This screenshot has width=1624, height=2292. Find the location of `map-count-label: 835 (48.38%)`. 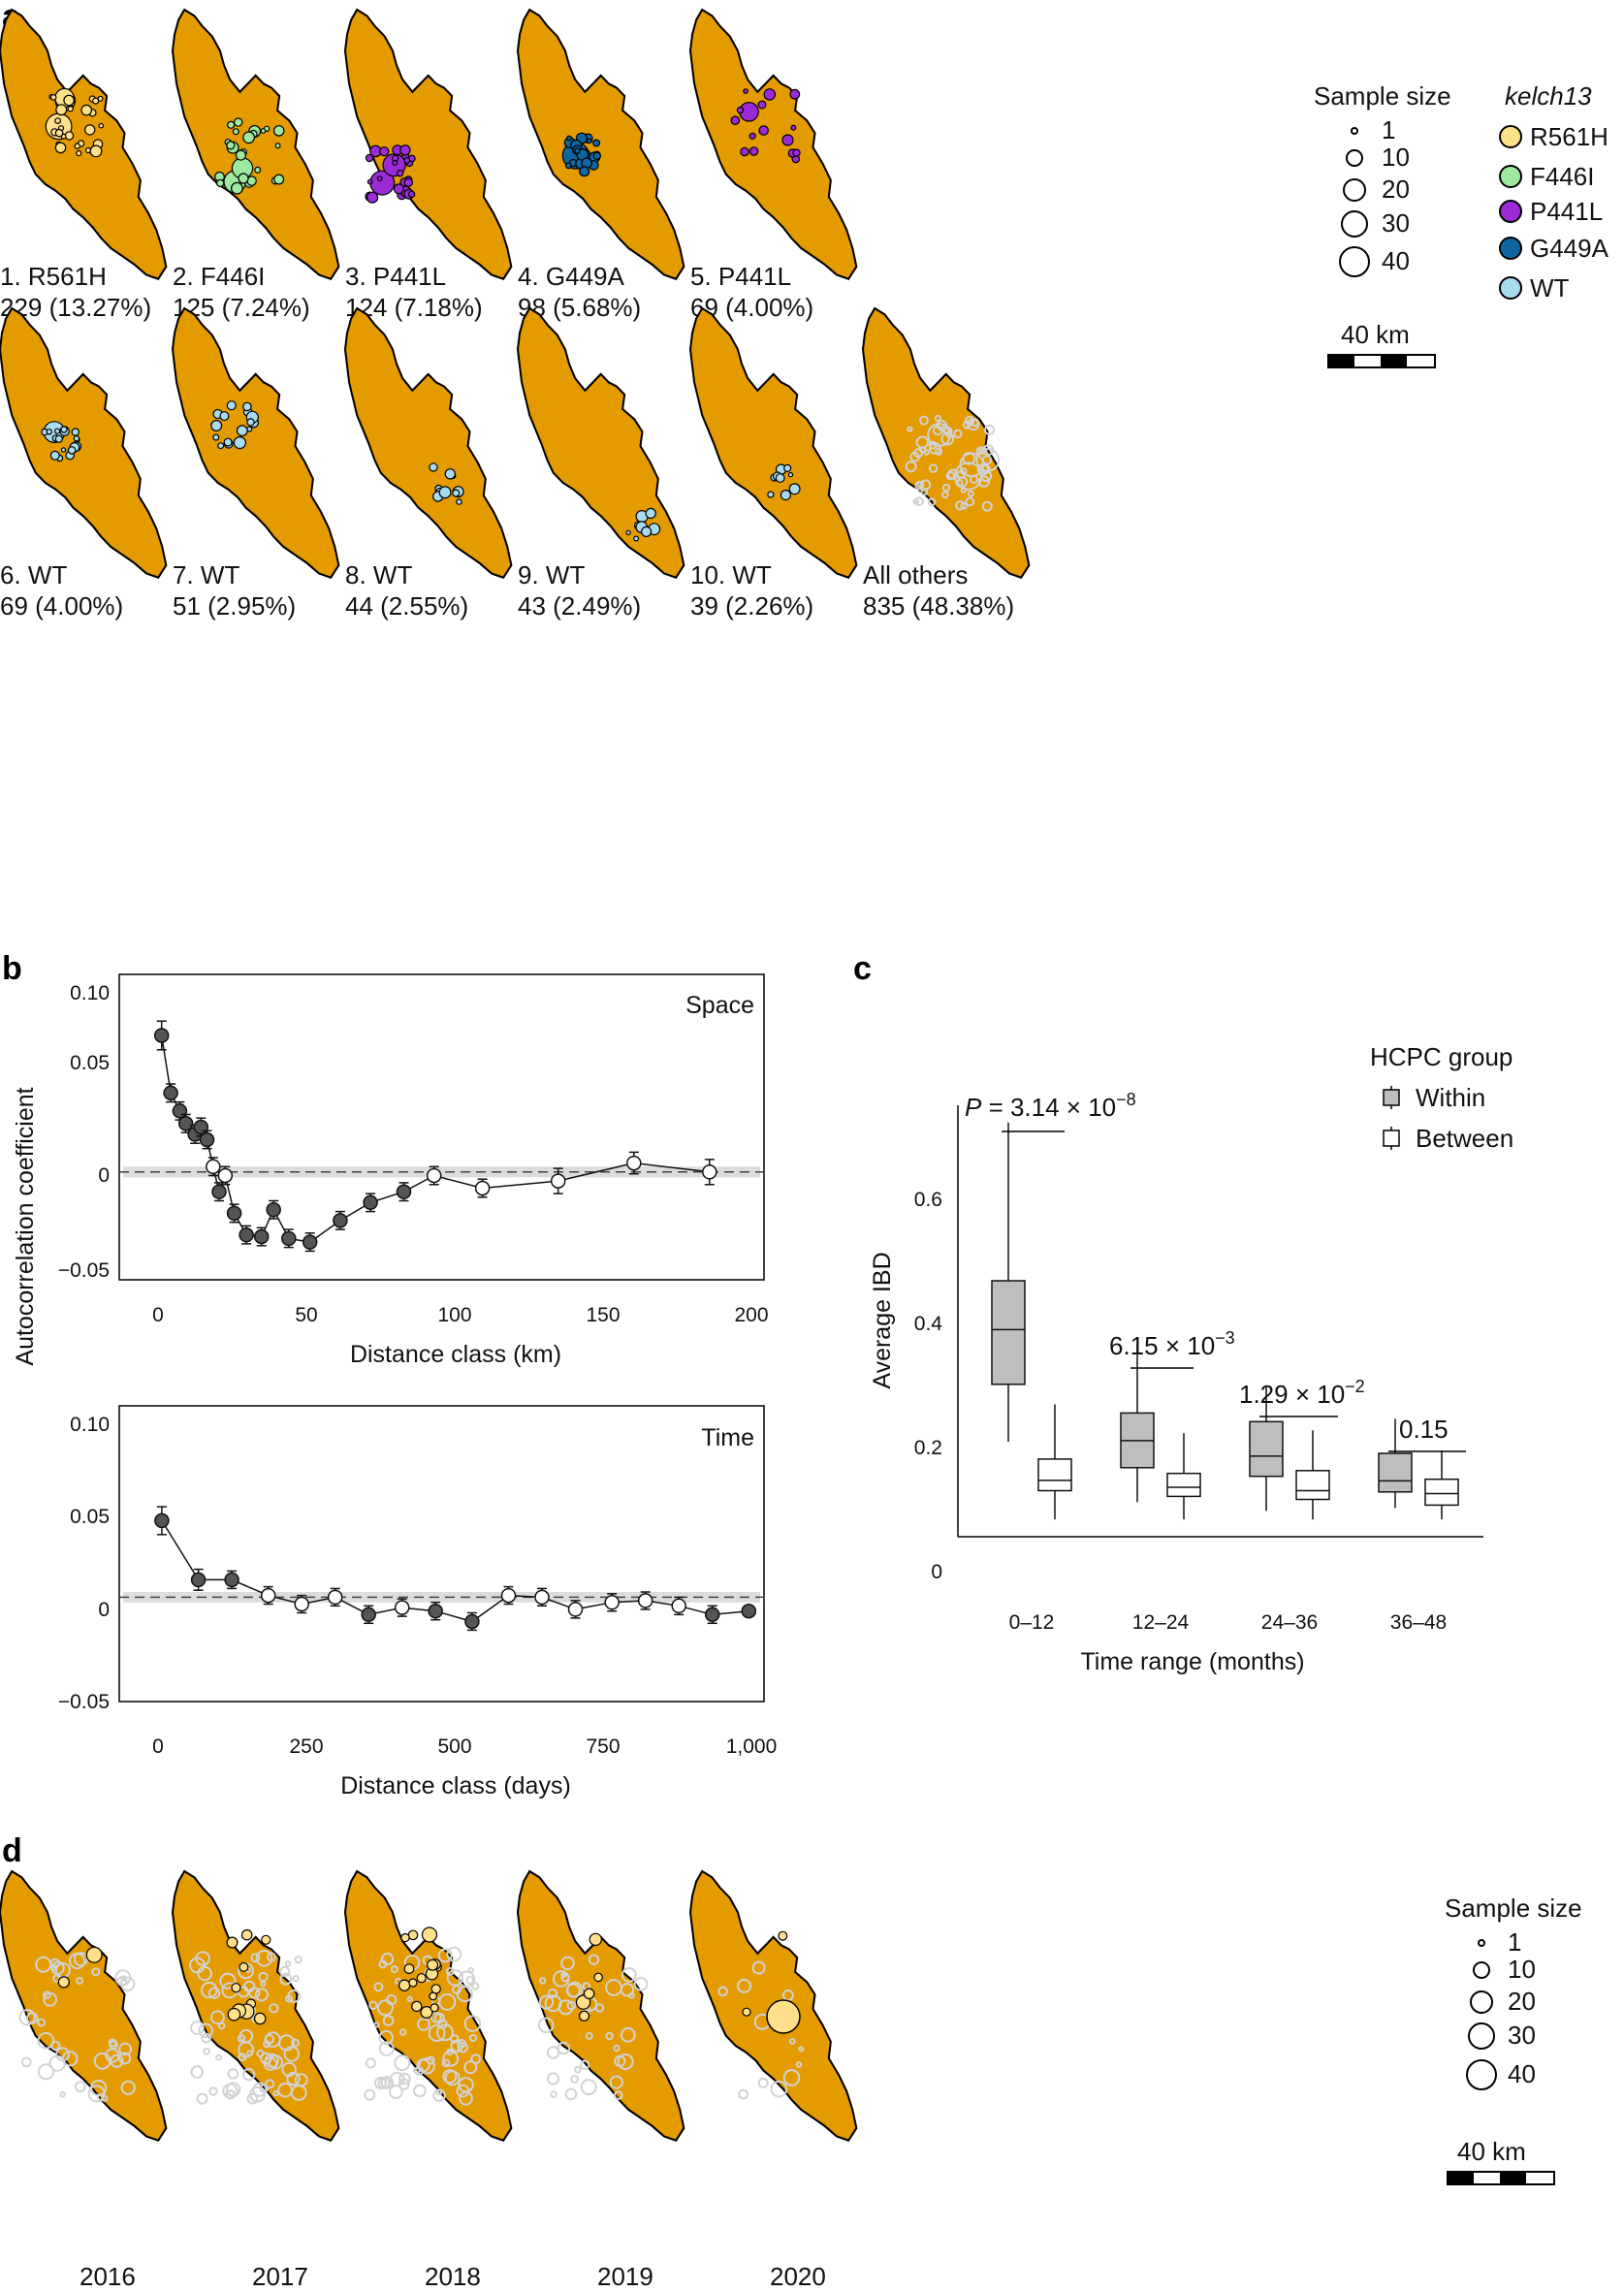

map-count-label: 835 (48.38%) is located at coordinates (938, 606).